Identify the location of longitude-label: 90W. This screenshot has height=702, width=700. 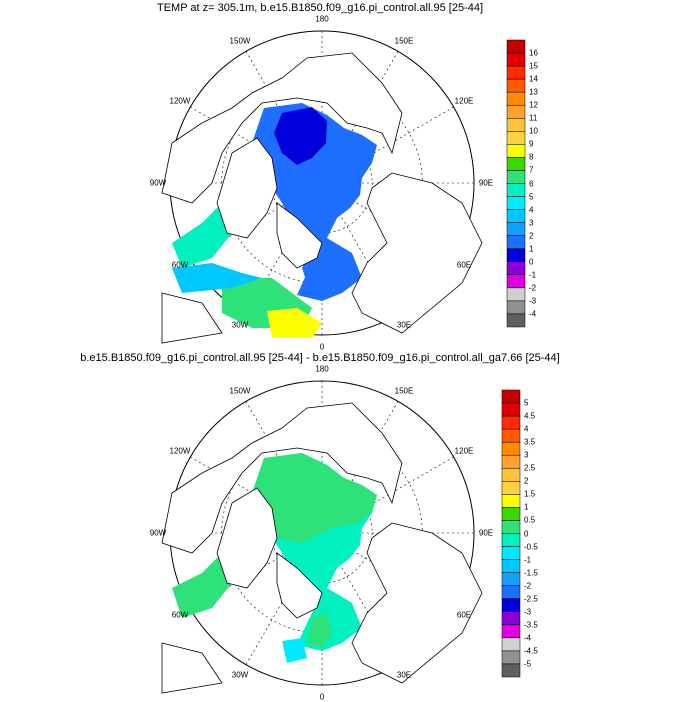
(158, 533).